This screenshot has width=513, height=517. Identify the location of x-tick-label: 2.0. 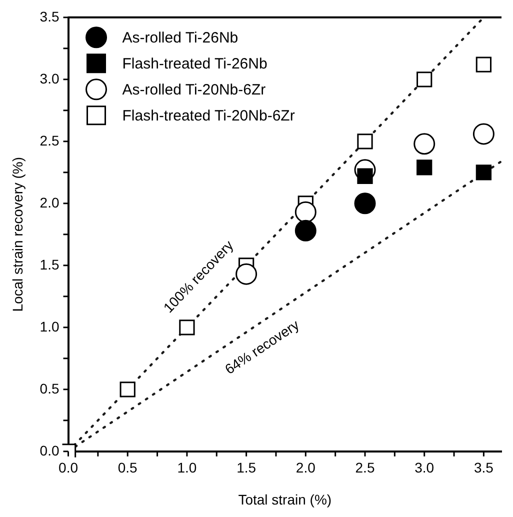
(306, 468).